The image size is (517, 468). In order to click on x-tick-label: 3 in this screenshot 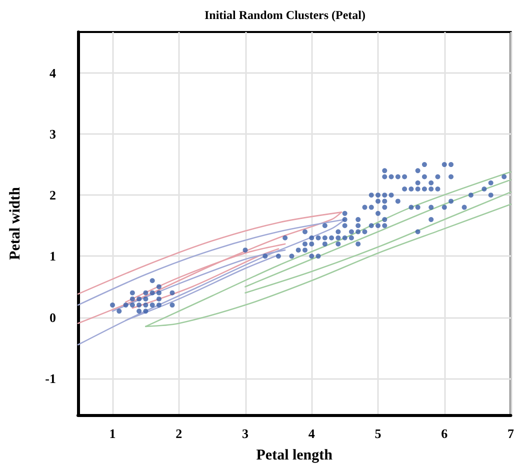, I will do `click(246, 433)`.